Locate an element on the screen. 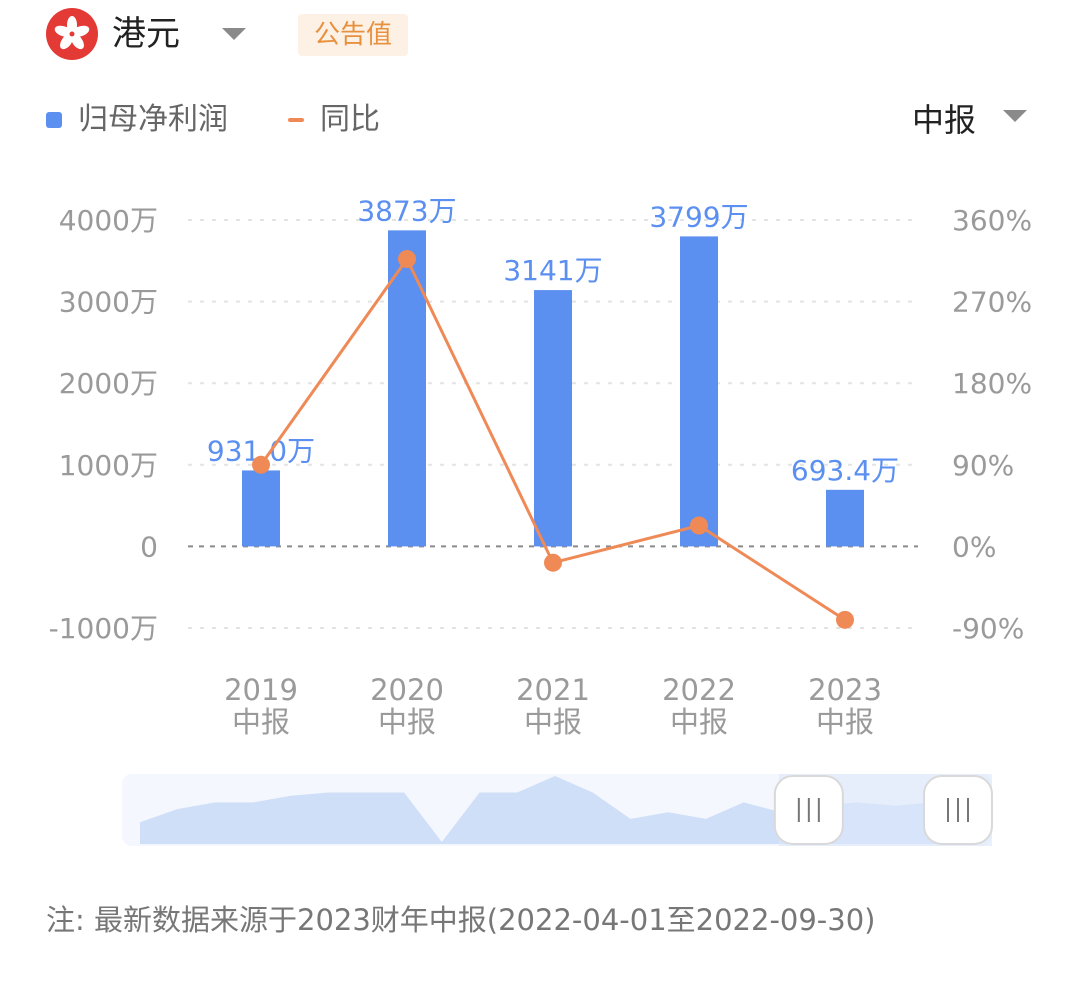 This screenshot has height=998, width=1080. x-tick-label: 2020 is located at coordinates (407, 690).